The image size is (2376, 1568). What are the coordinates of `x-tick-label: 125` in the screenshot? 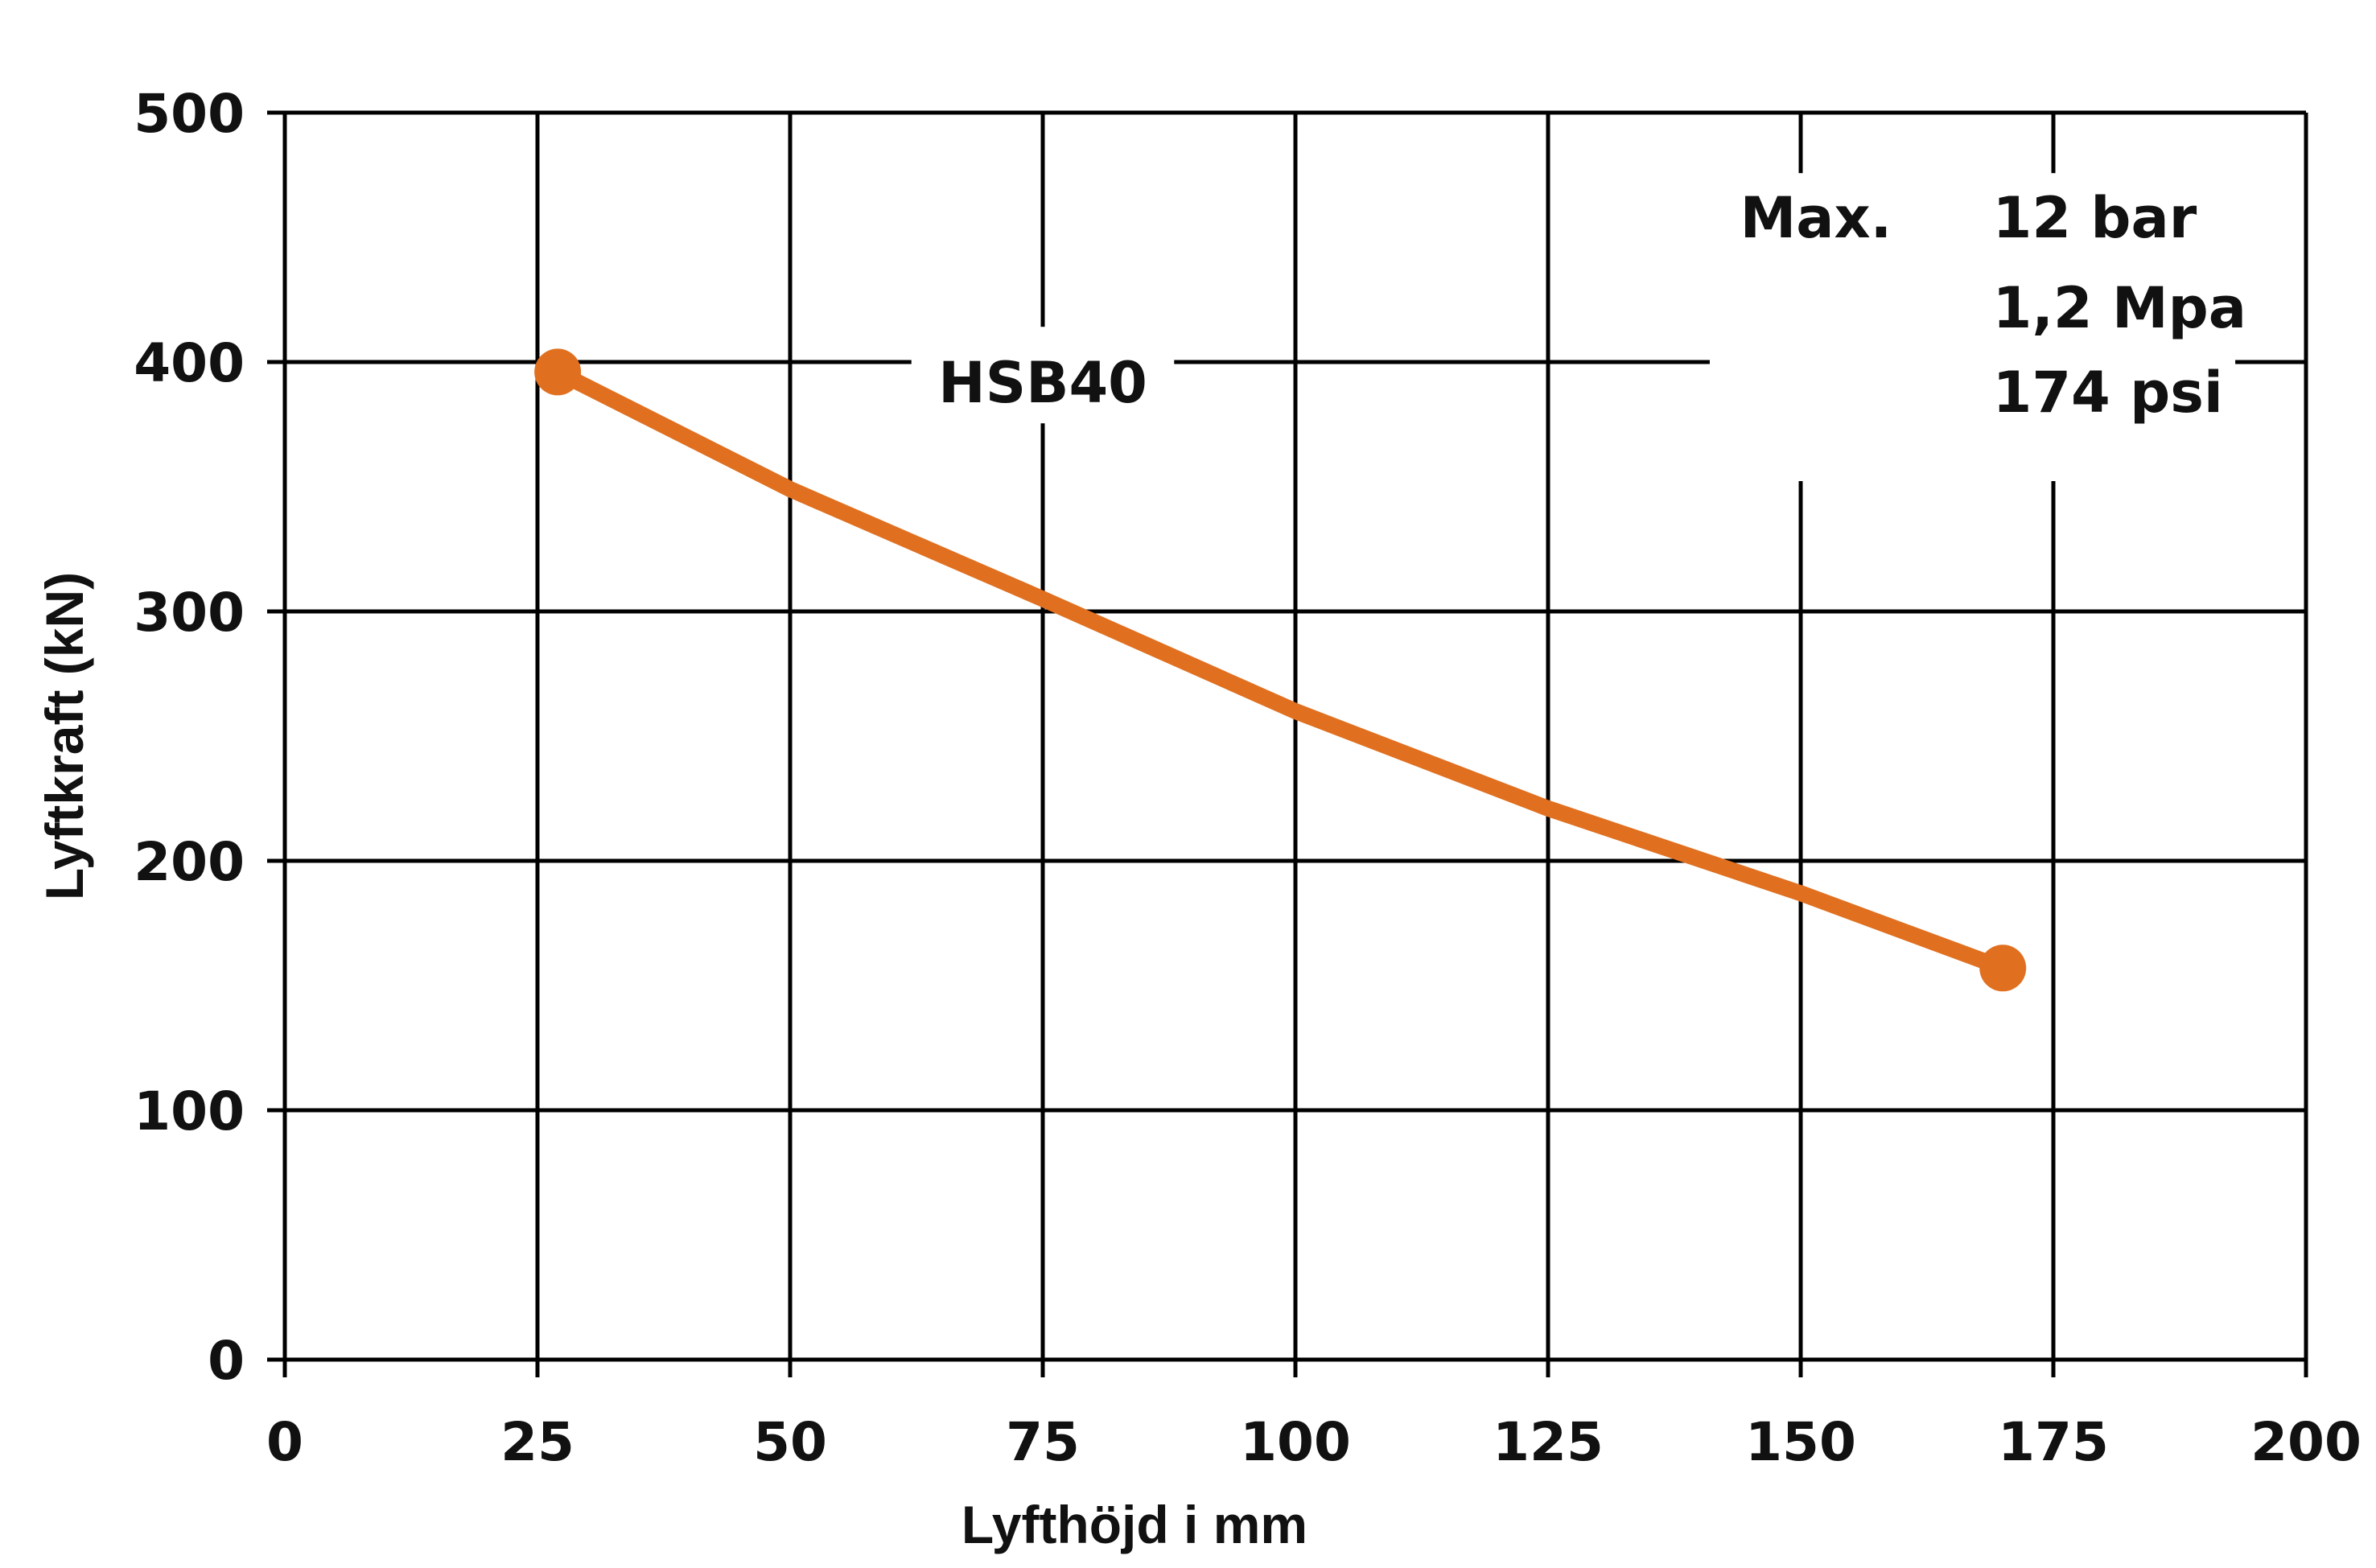 It's located at (1548, 1442).